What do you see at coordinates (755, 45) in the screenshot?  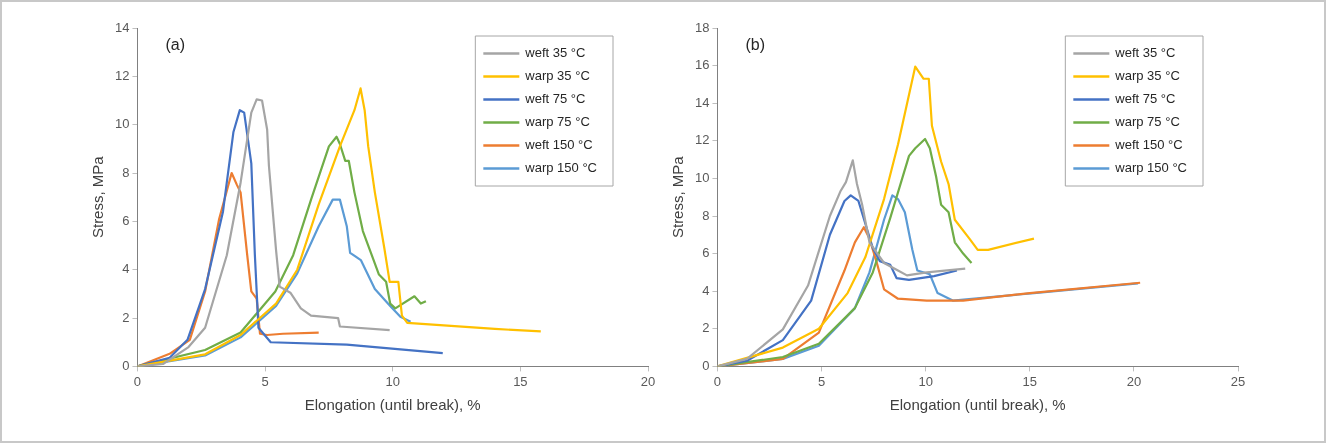 I see `annotation: (b)` at bounding box center [755, 45].